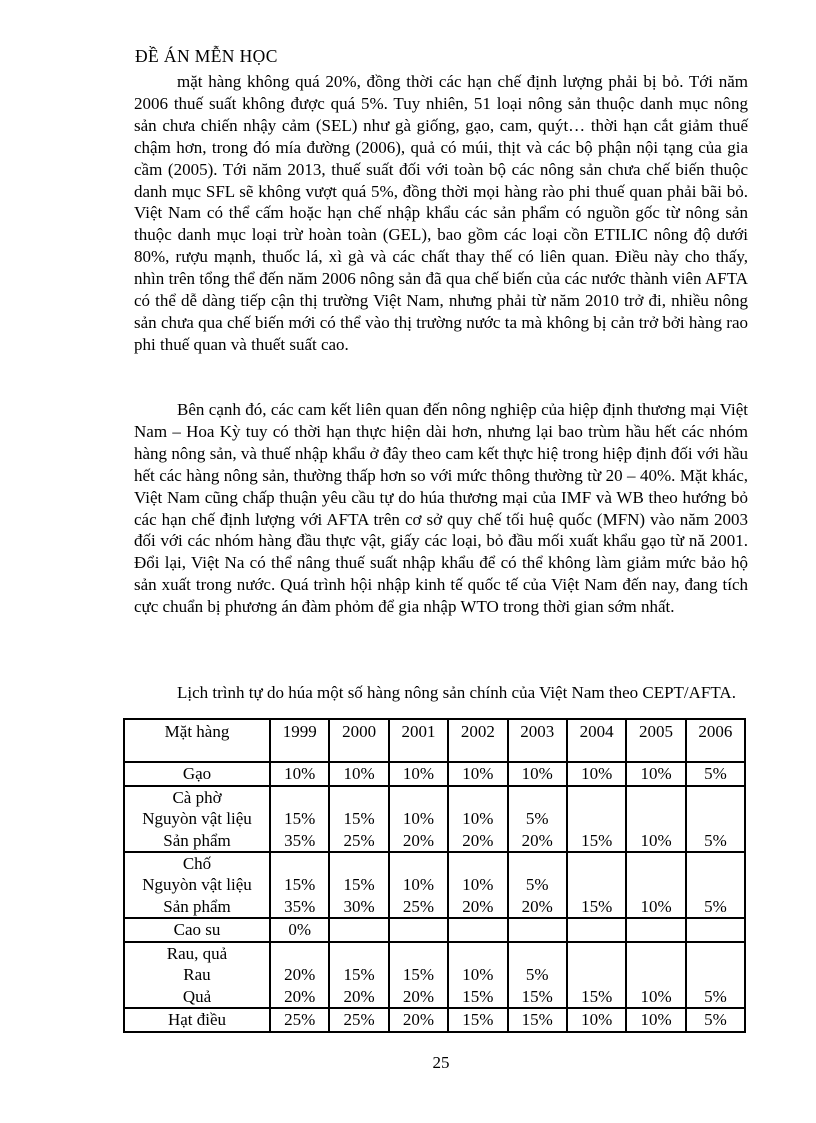 The image size is (816, 1123). What do you see at coordinates (715, 740) in the screenshot?
I see `column-header-year: 2006` at bounding box center [715, 740].